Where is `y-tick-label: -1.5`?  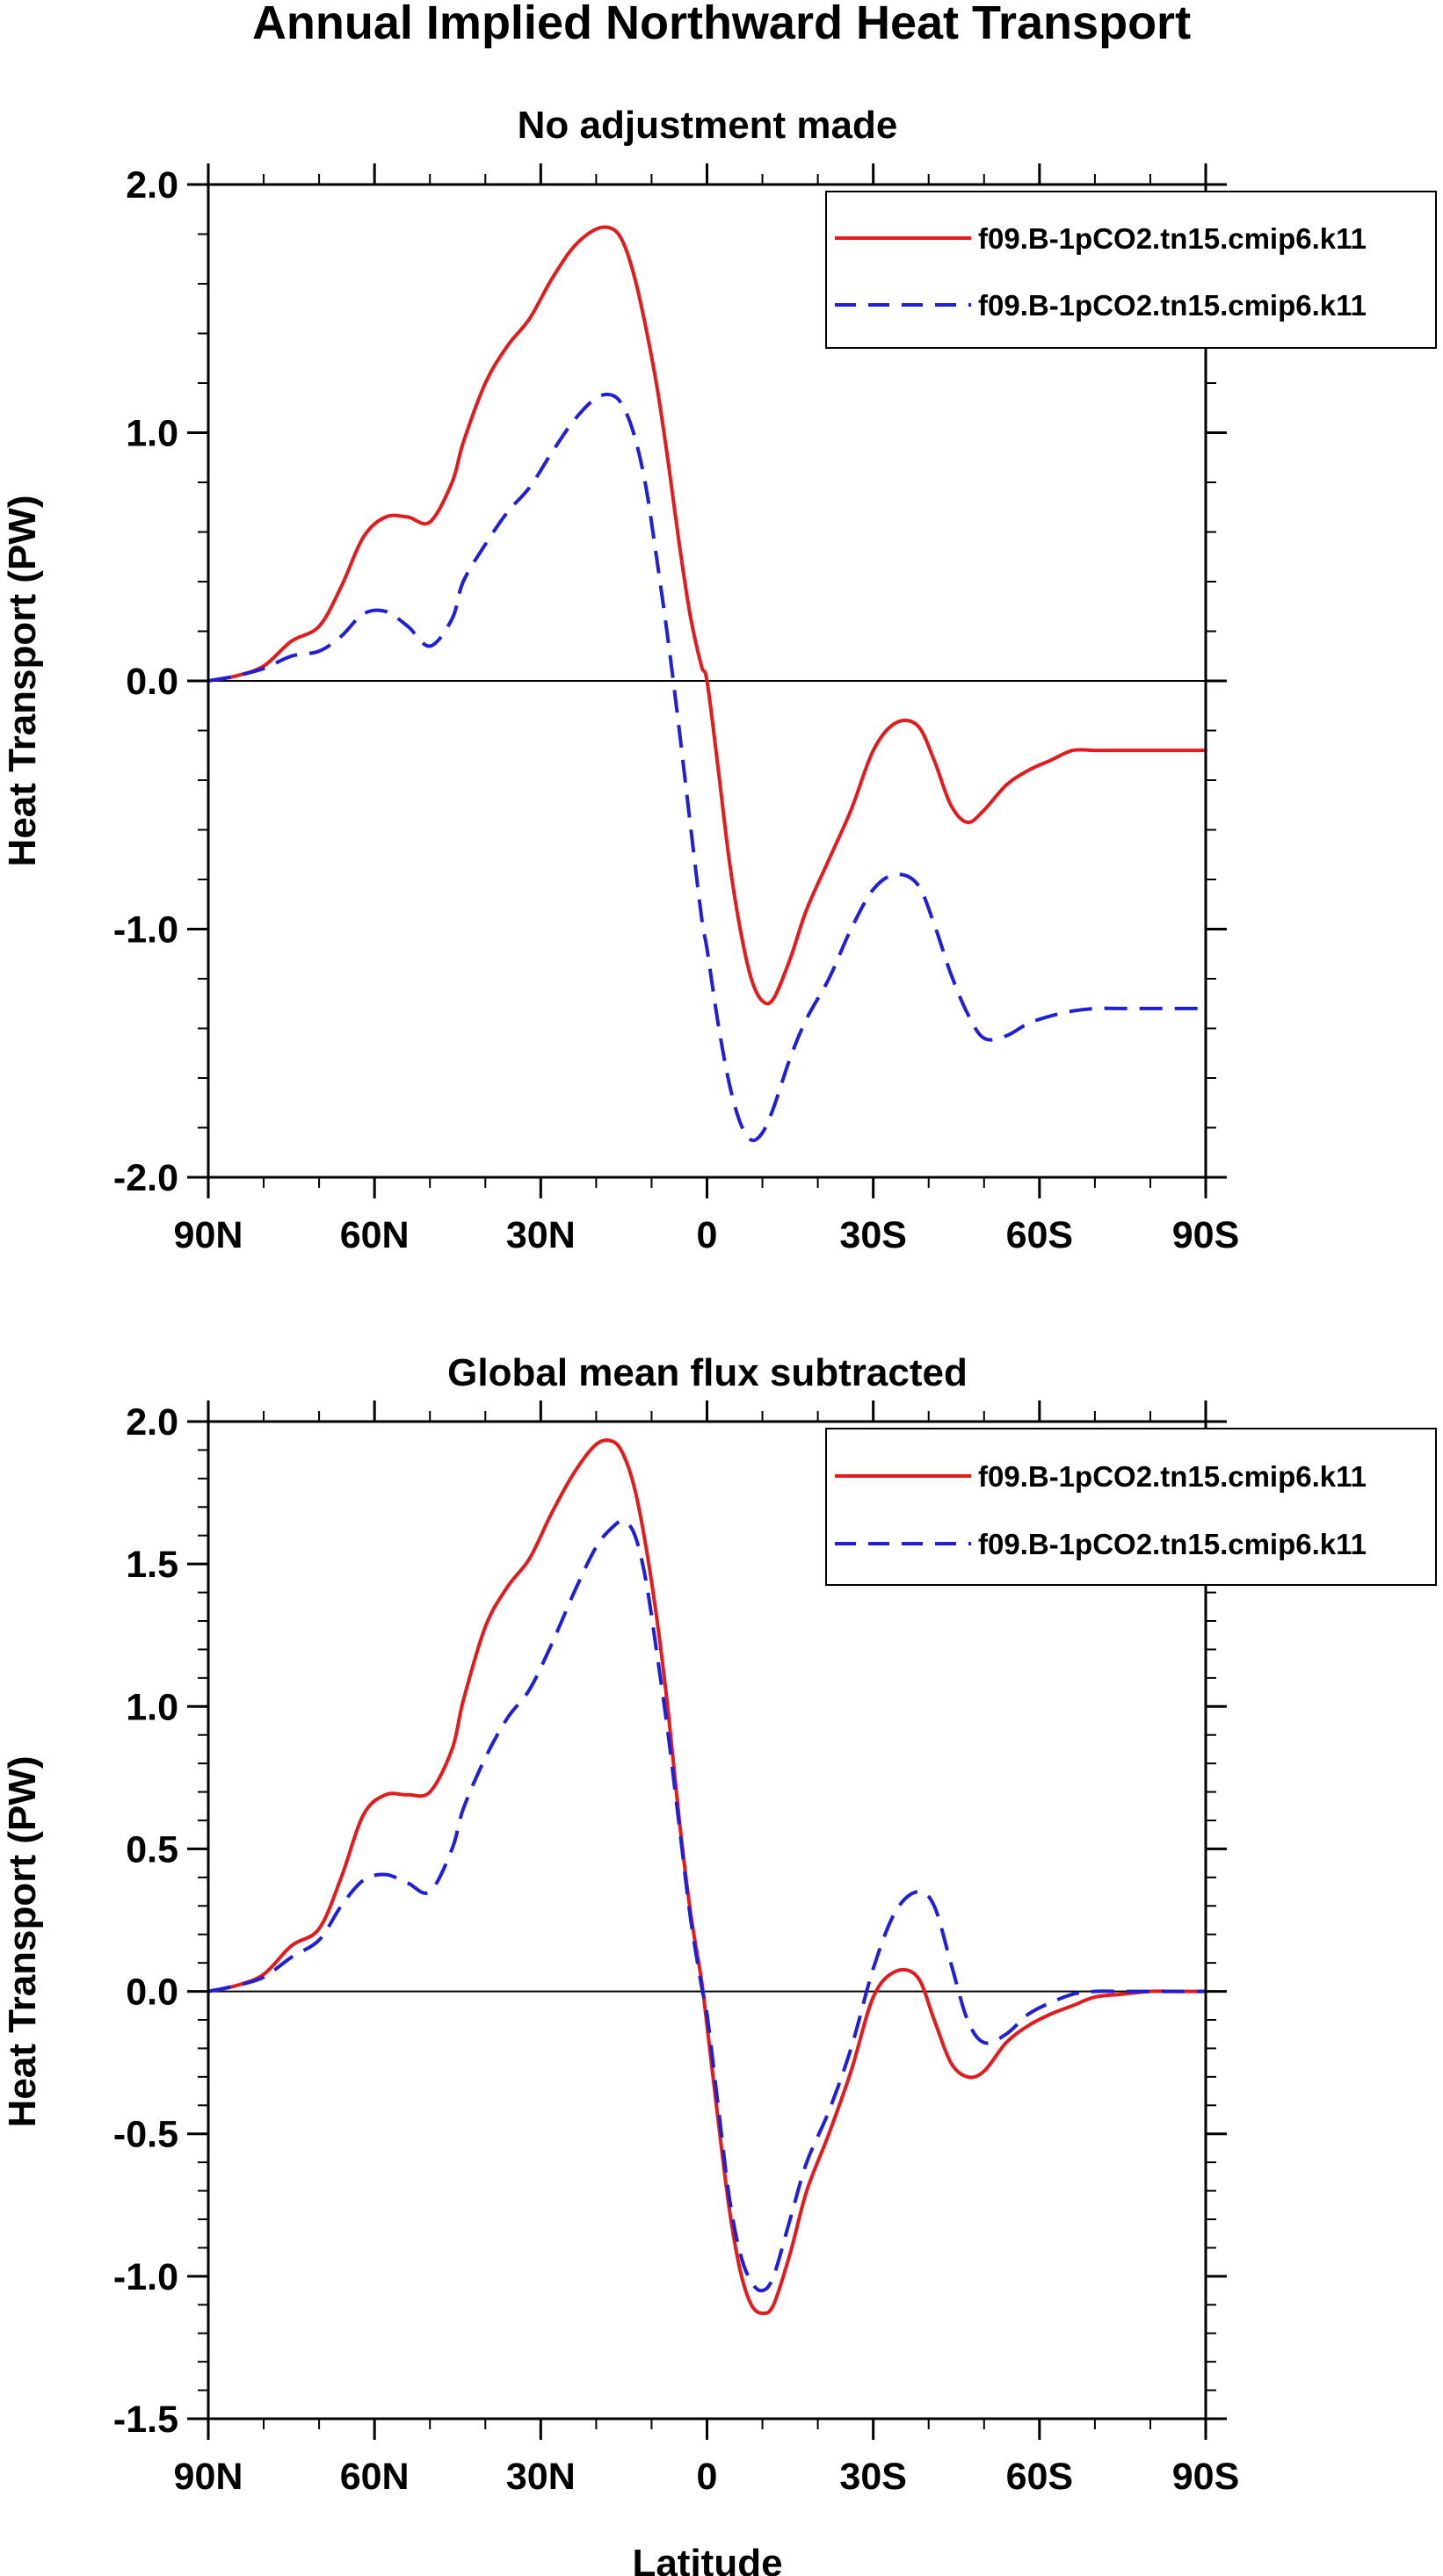
y-tick-label: -1.5 is located at coordinates (145, 2420).